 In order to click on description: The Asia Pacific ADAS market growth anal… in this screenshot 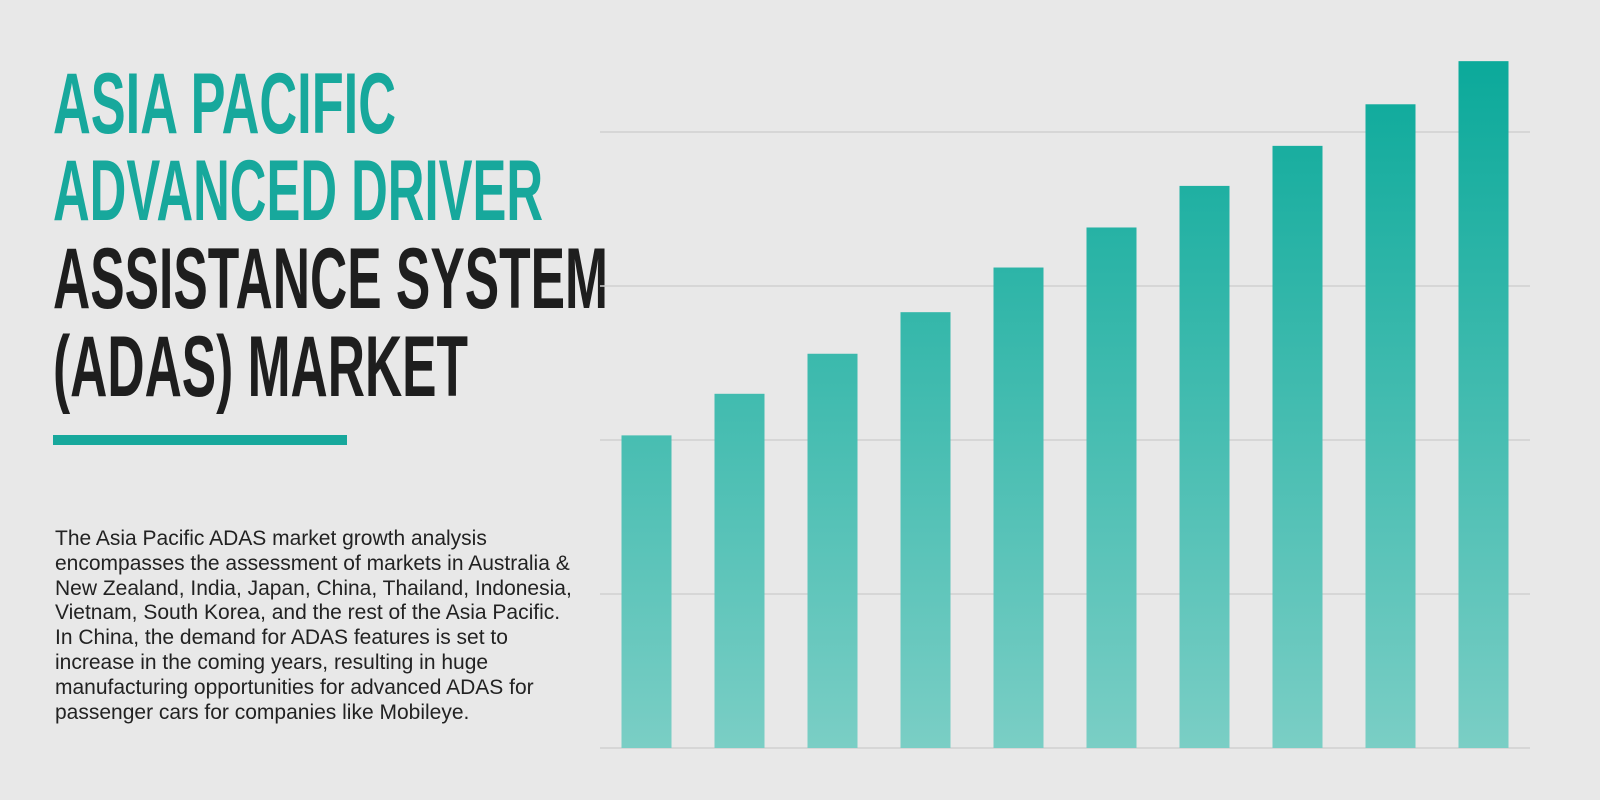, I will do `click(313, 625)`.